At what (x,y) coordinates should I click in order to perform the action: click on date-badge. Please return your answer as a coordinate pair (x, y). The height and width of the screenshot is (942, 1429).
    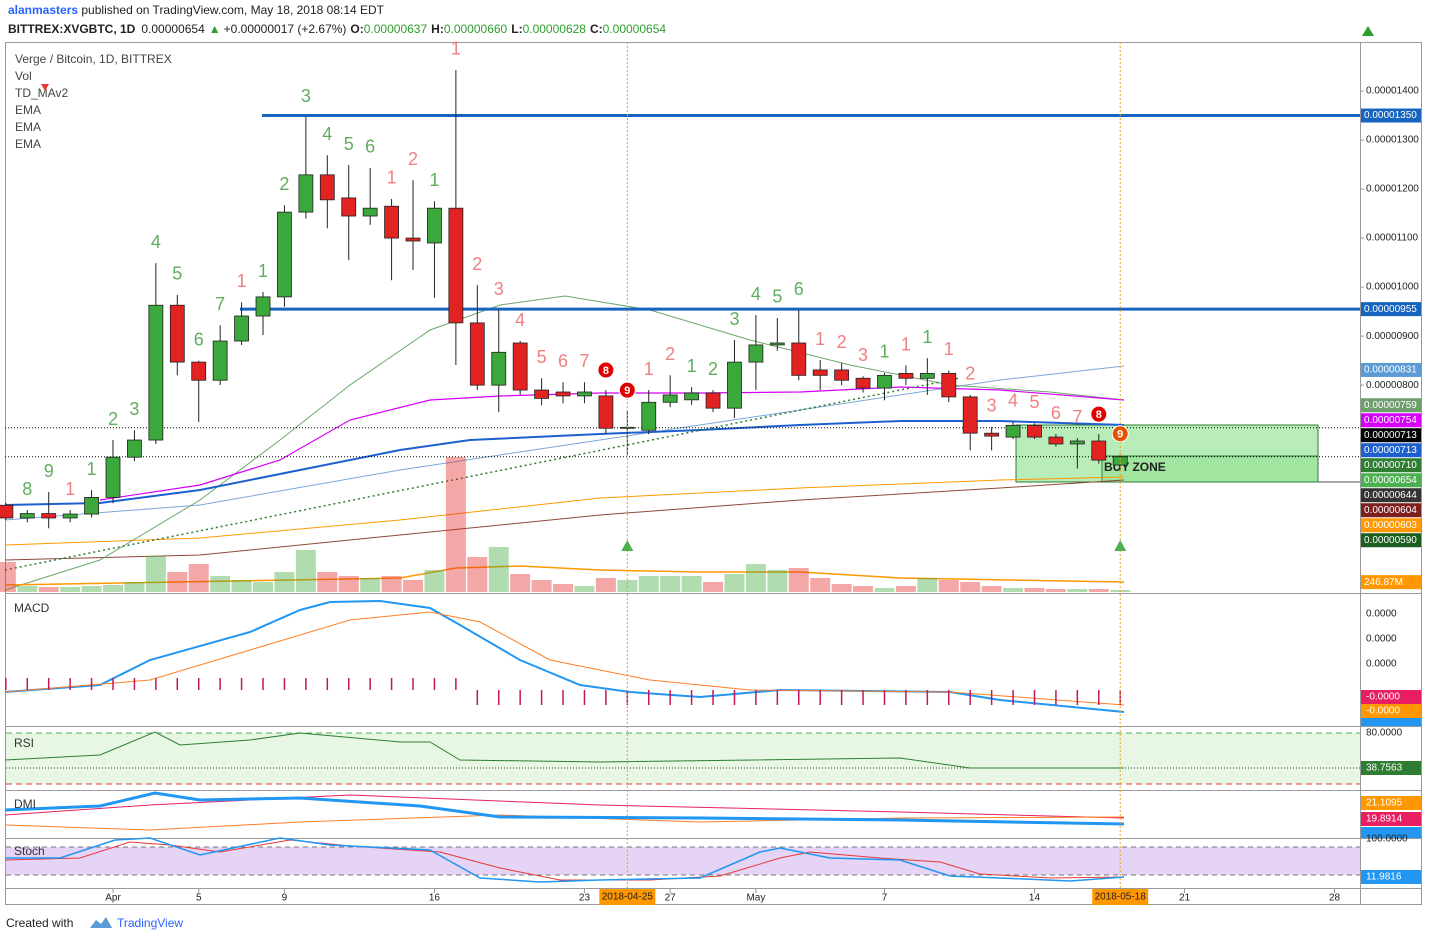
    Looking at the image, I should click on (1120, 897).